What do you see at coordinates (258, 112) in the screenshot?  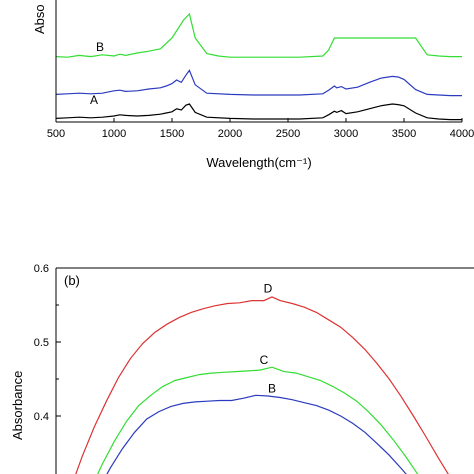 I see `panel-a-series-a` at bounding box center [258, 112].